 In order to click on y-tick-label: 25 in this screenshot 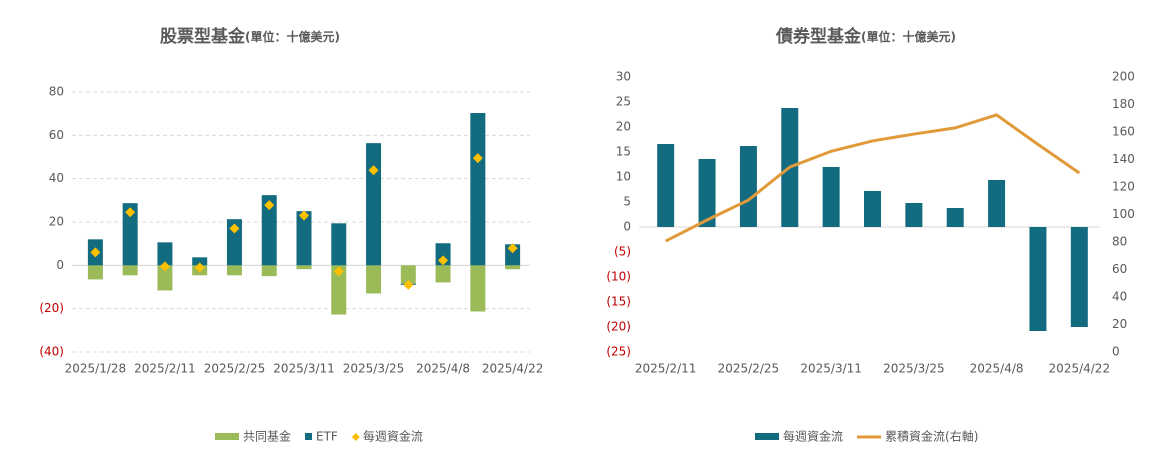, I will do `click(623, 102)`.